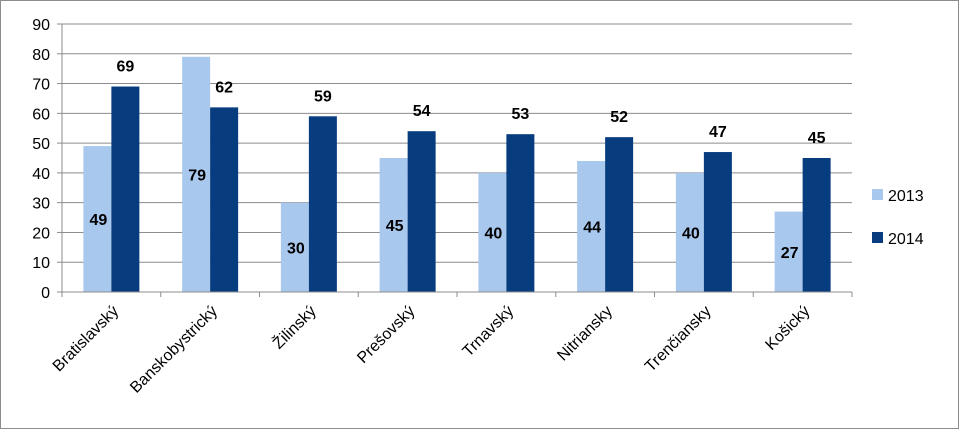 The image size is (959, 429). I want to click on legend: 2013 2014, so click(898, 218).